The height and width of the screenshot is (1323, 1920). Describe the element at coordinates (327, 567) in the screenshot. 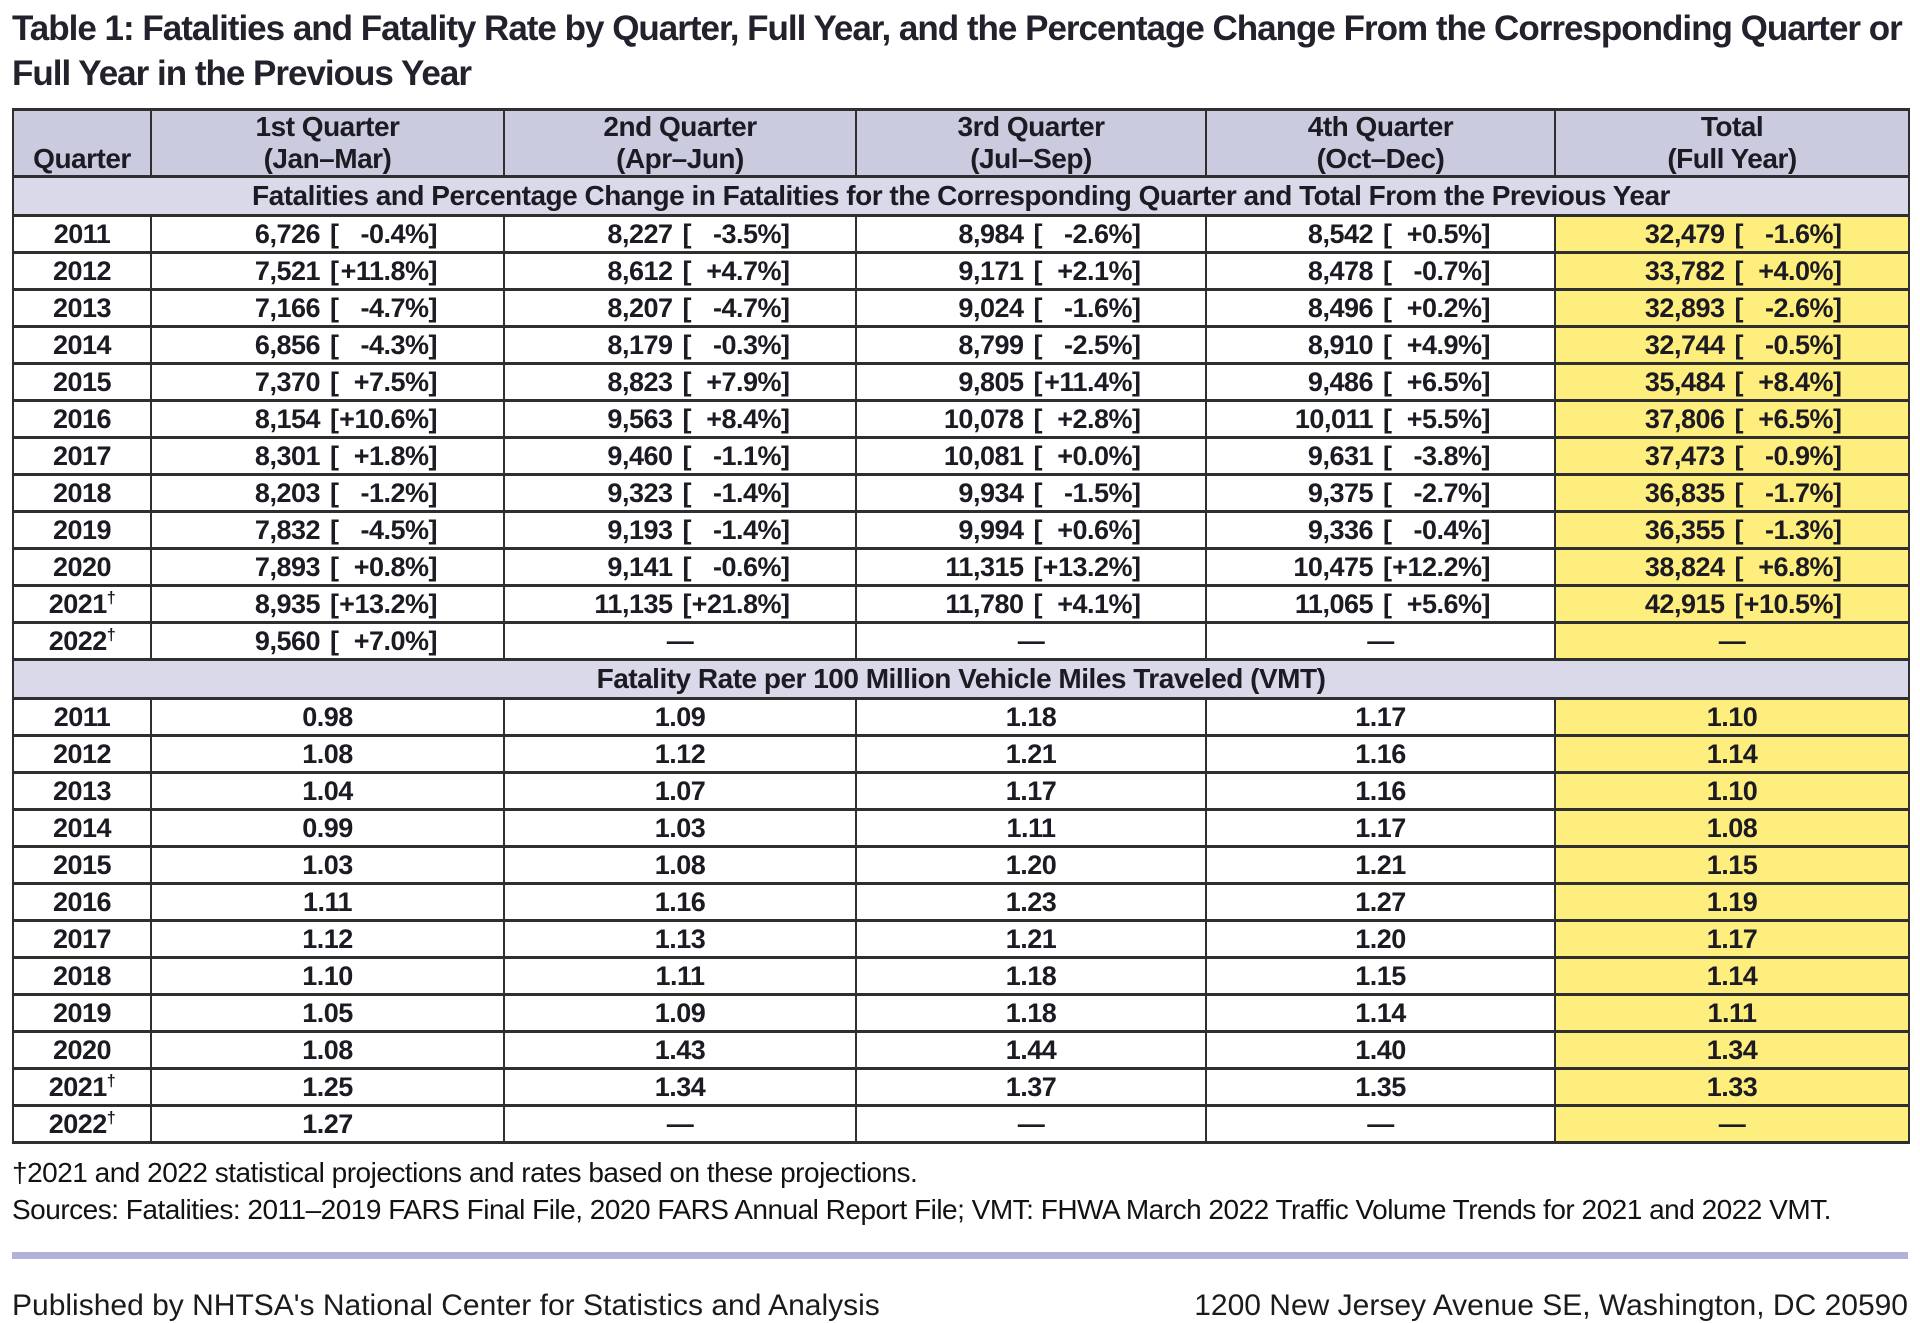

I see `value-cell: 7,893[+0.8%]` at that location.